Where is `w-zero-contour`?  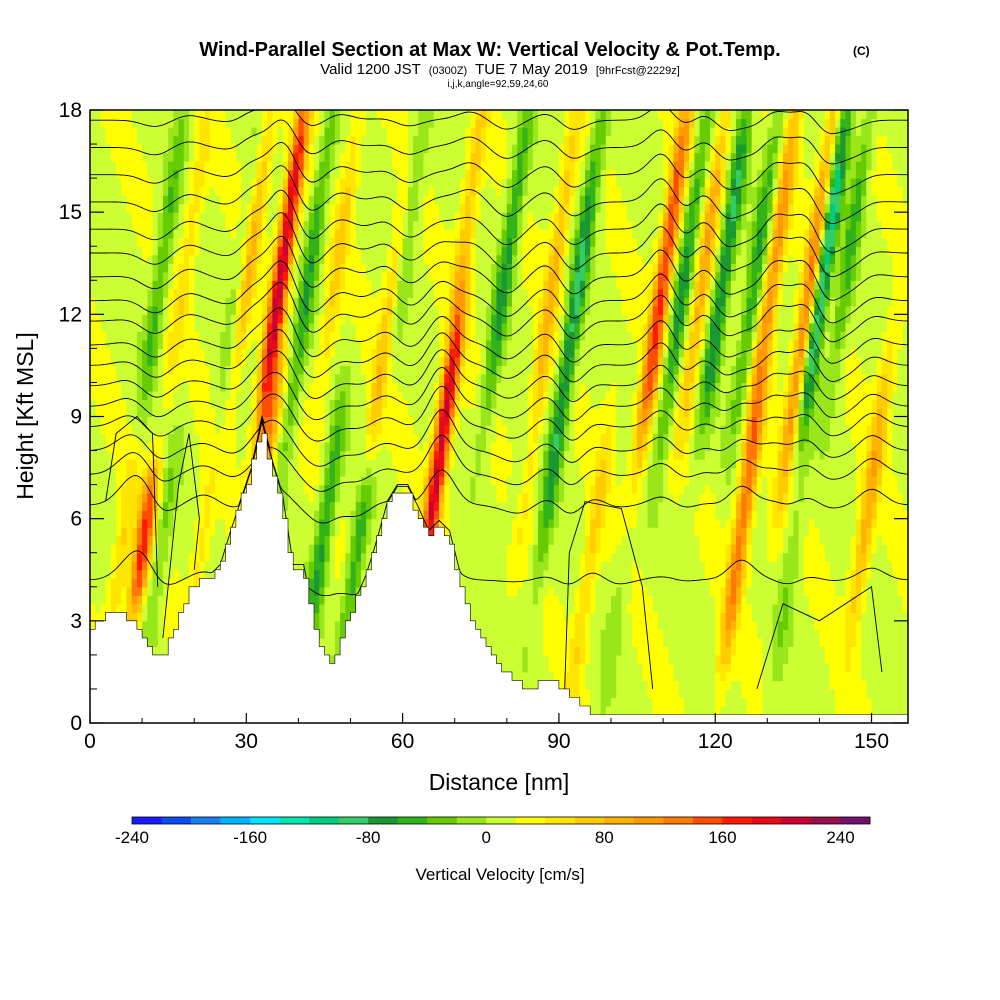 w-zero-contour is located at coordinates (608, 604).